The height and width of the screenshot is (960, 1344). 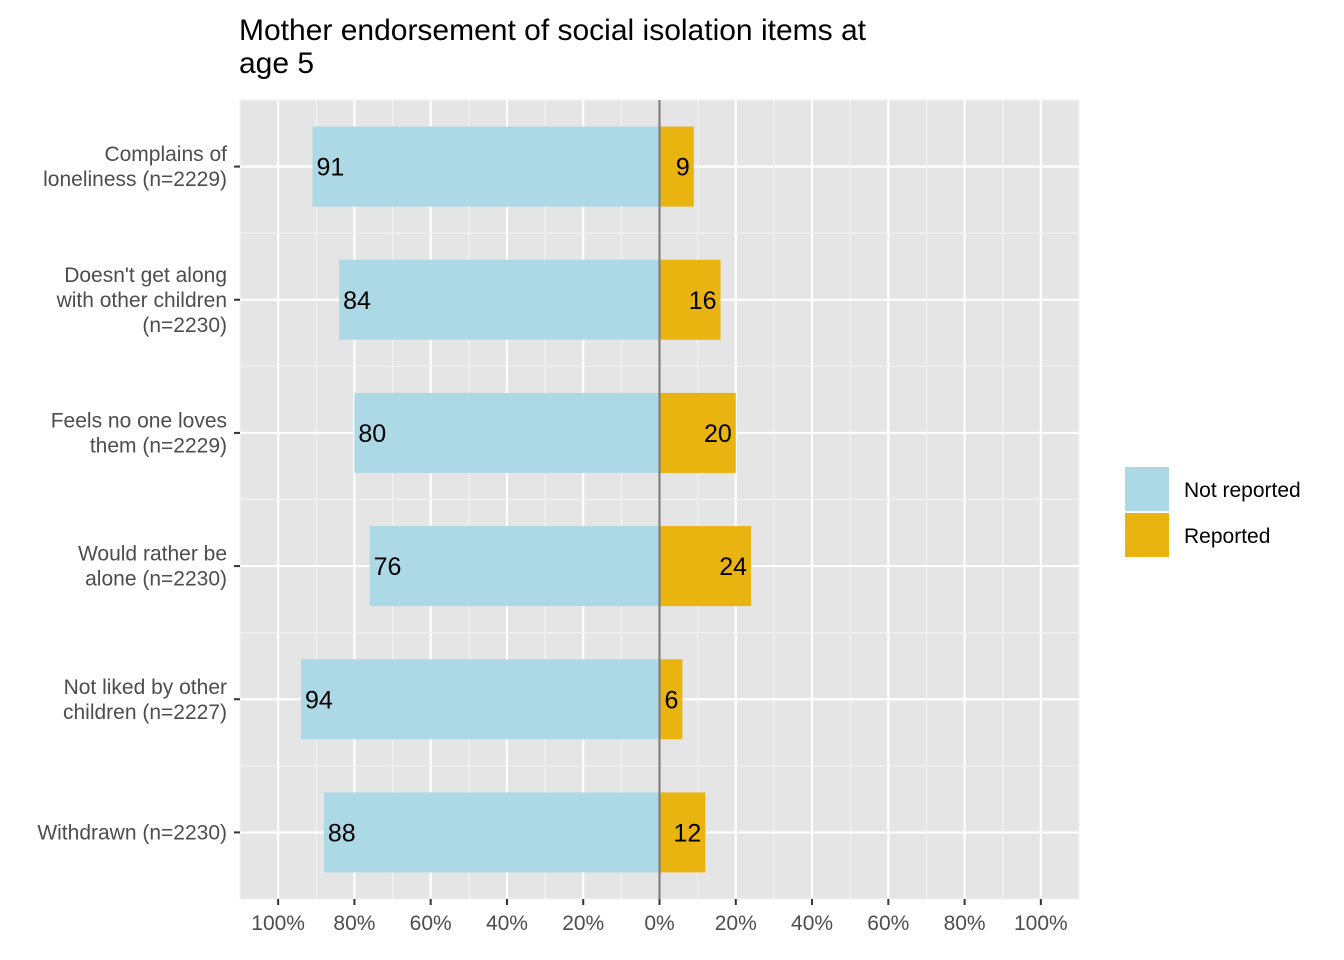 I want to click on legend-label: Not reported, so click(x=1242, y=490).